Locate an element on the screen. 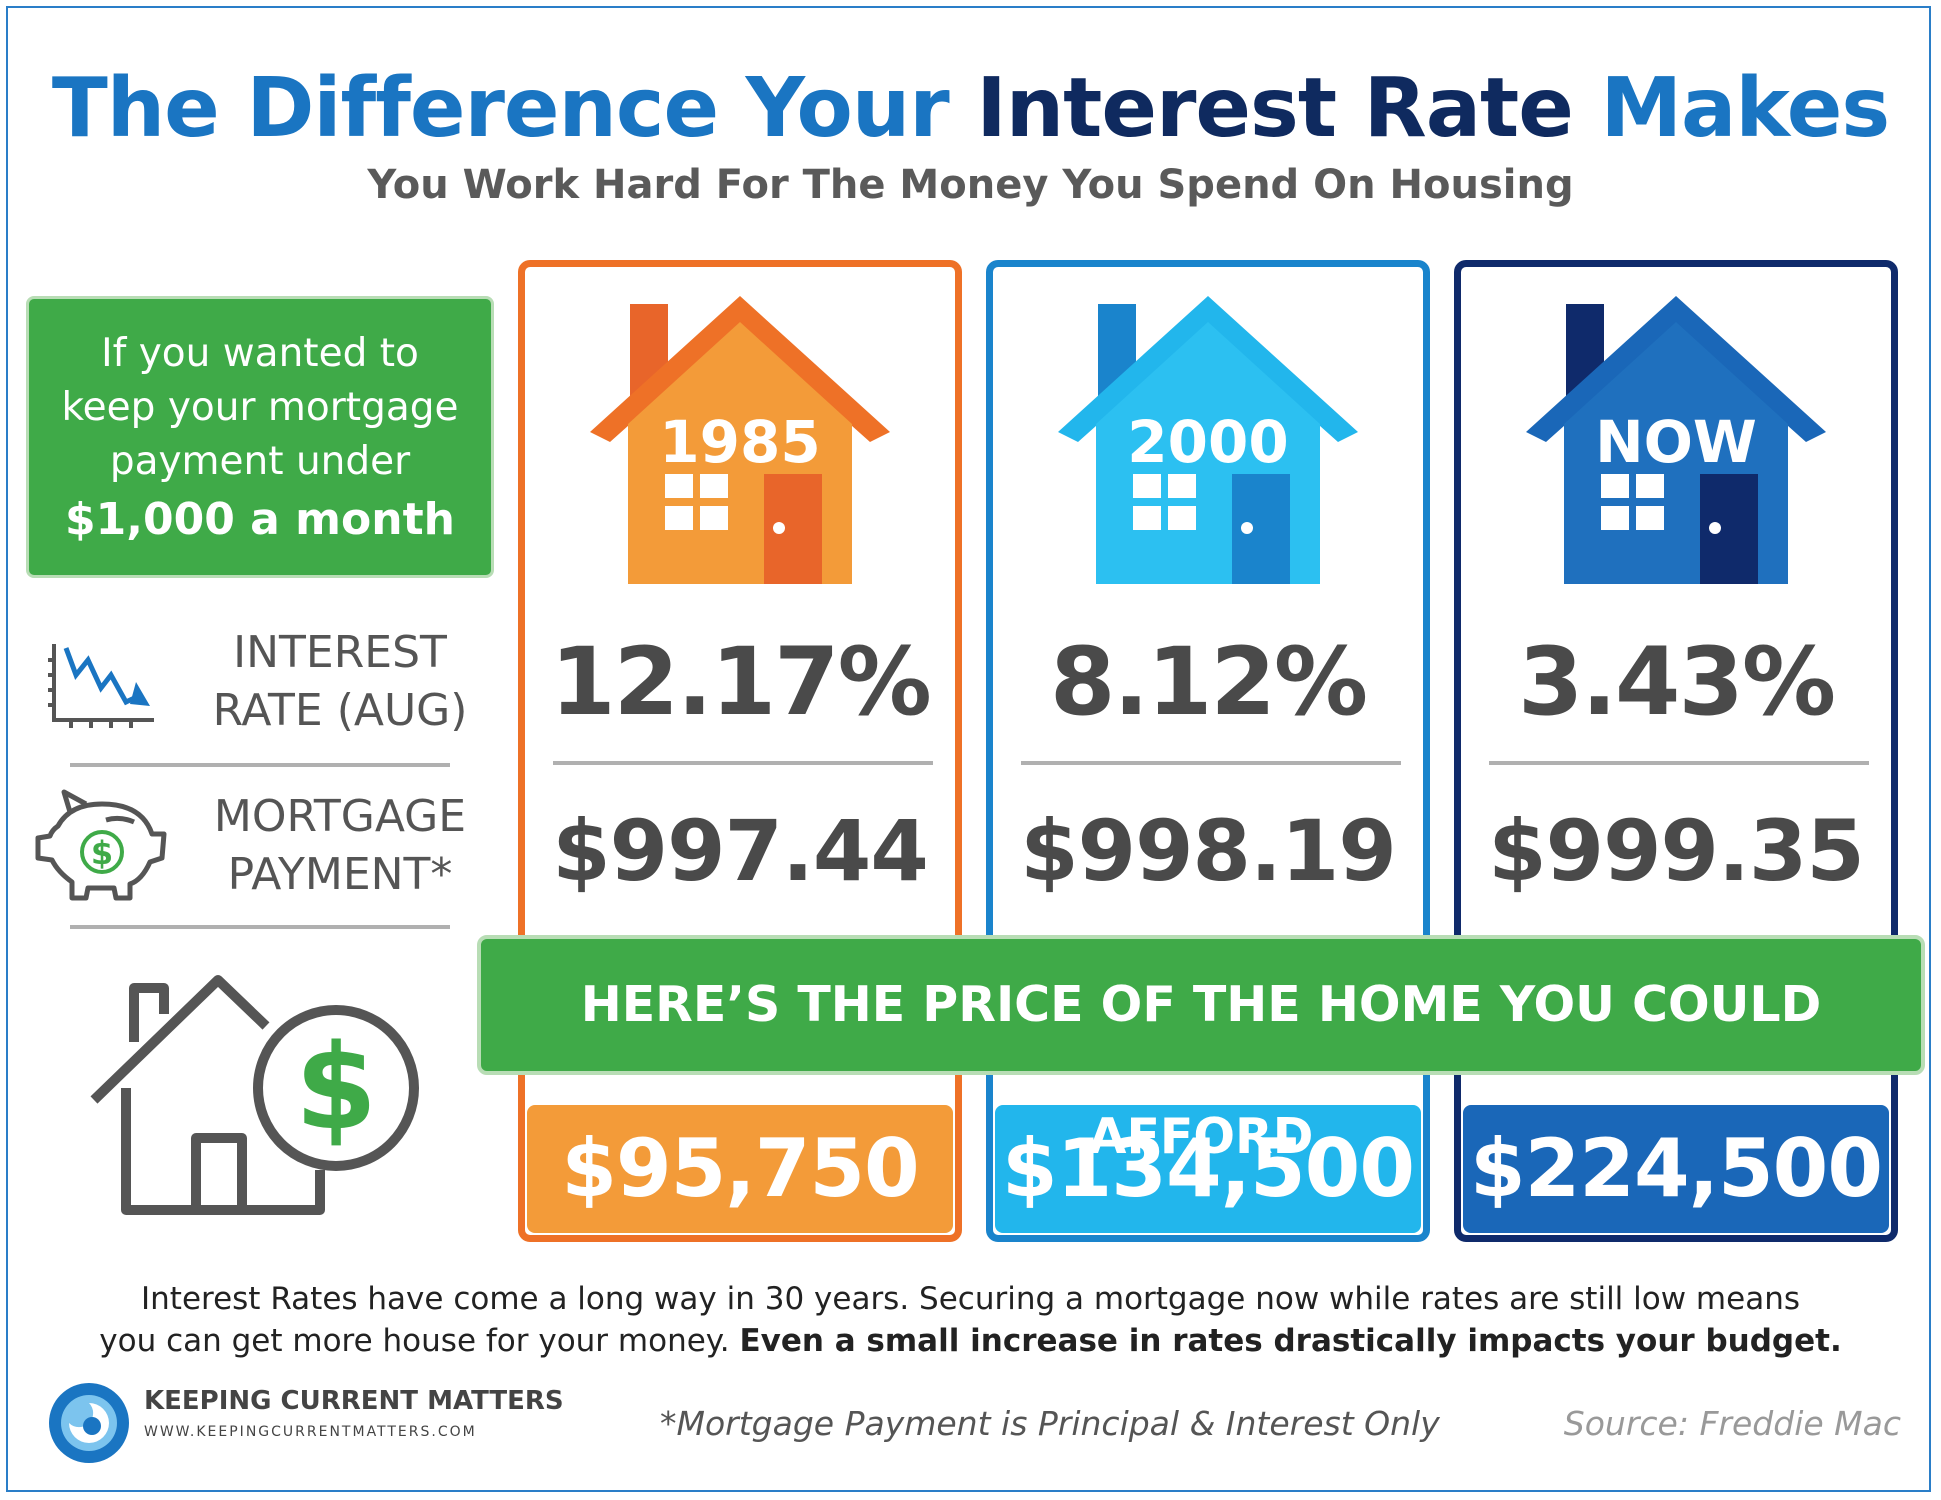 This screenshot has width=1941, height=1500. interest-label-line-1: INTEREST is located at coordinates (340, 652).